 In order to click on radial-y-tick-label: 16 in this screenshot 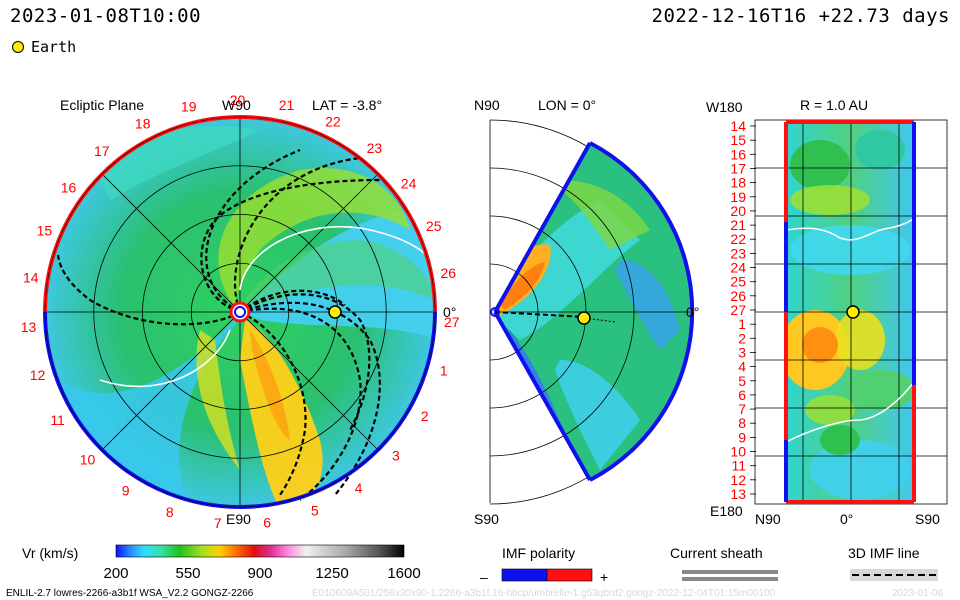, I will do `click(738, 154)`.